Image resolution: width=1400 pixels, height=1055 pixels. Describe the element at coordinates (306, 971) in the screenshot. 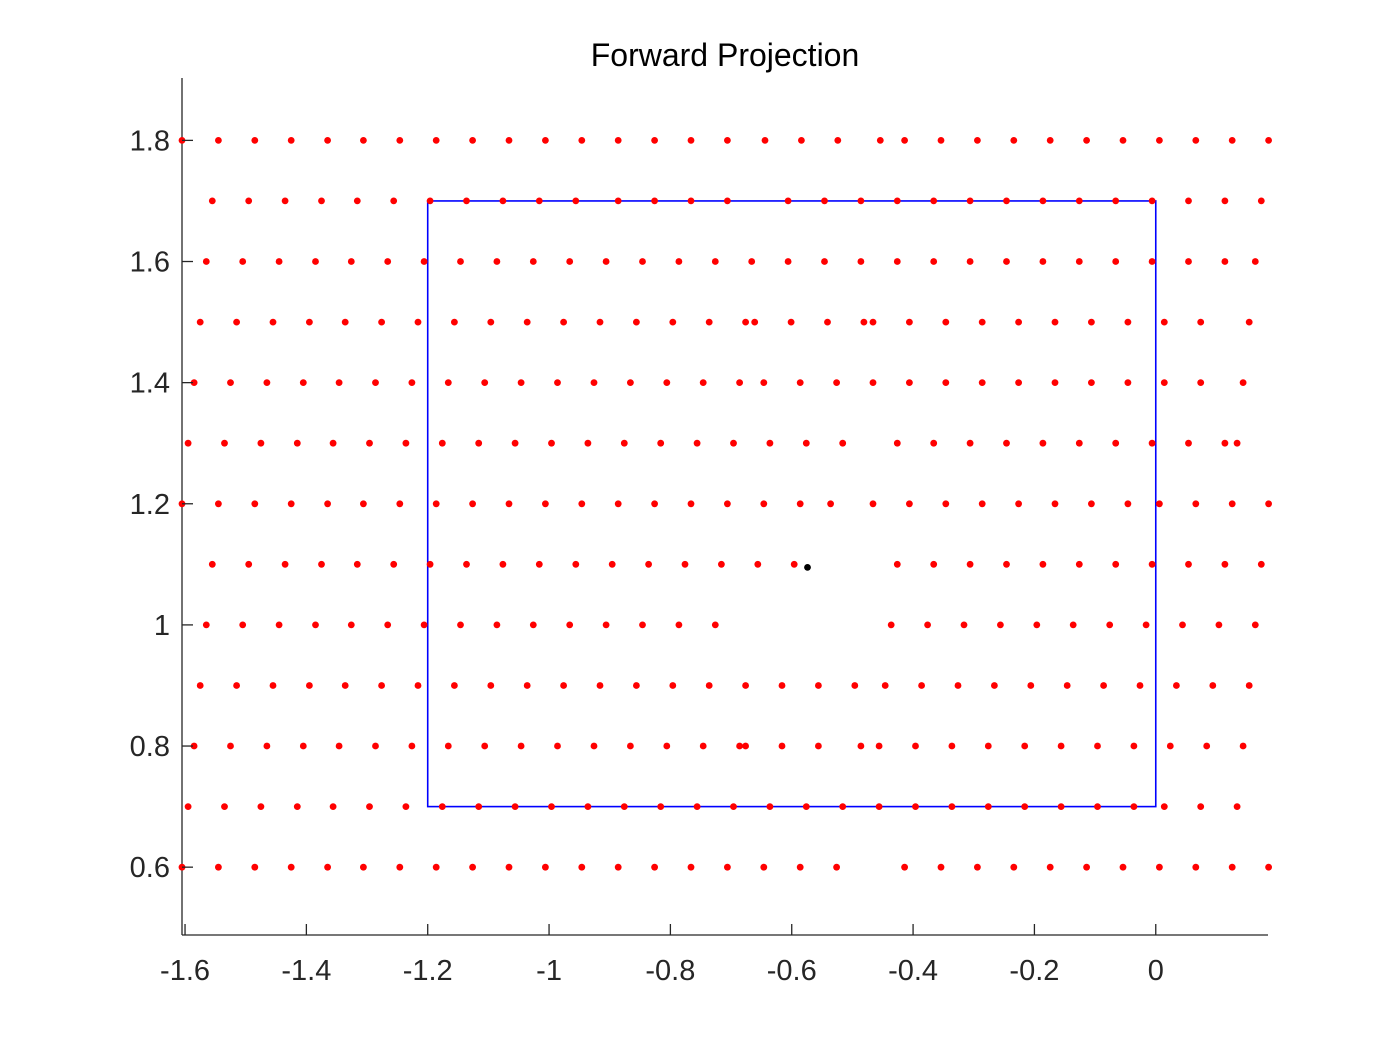

I see `x-tick-label: -1.4` at that location.